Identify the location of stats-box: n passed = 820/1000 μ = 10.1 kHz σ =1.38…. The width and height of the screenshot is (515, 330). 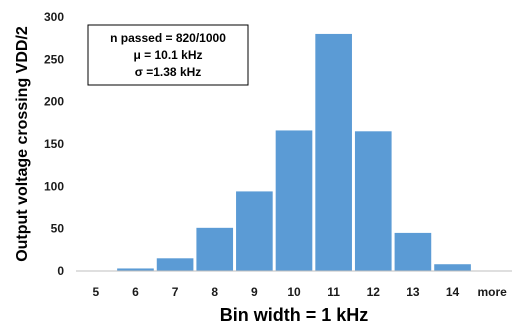
(168, 55).